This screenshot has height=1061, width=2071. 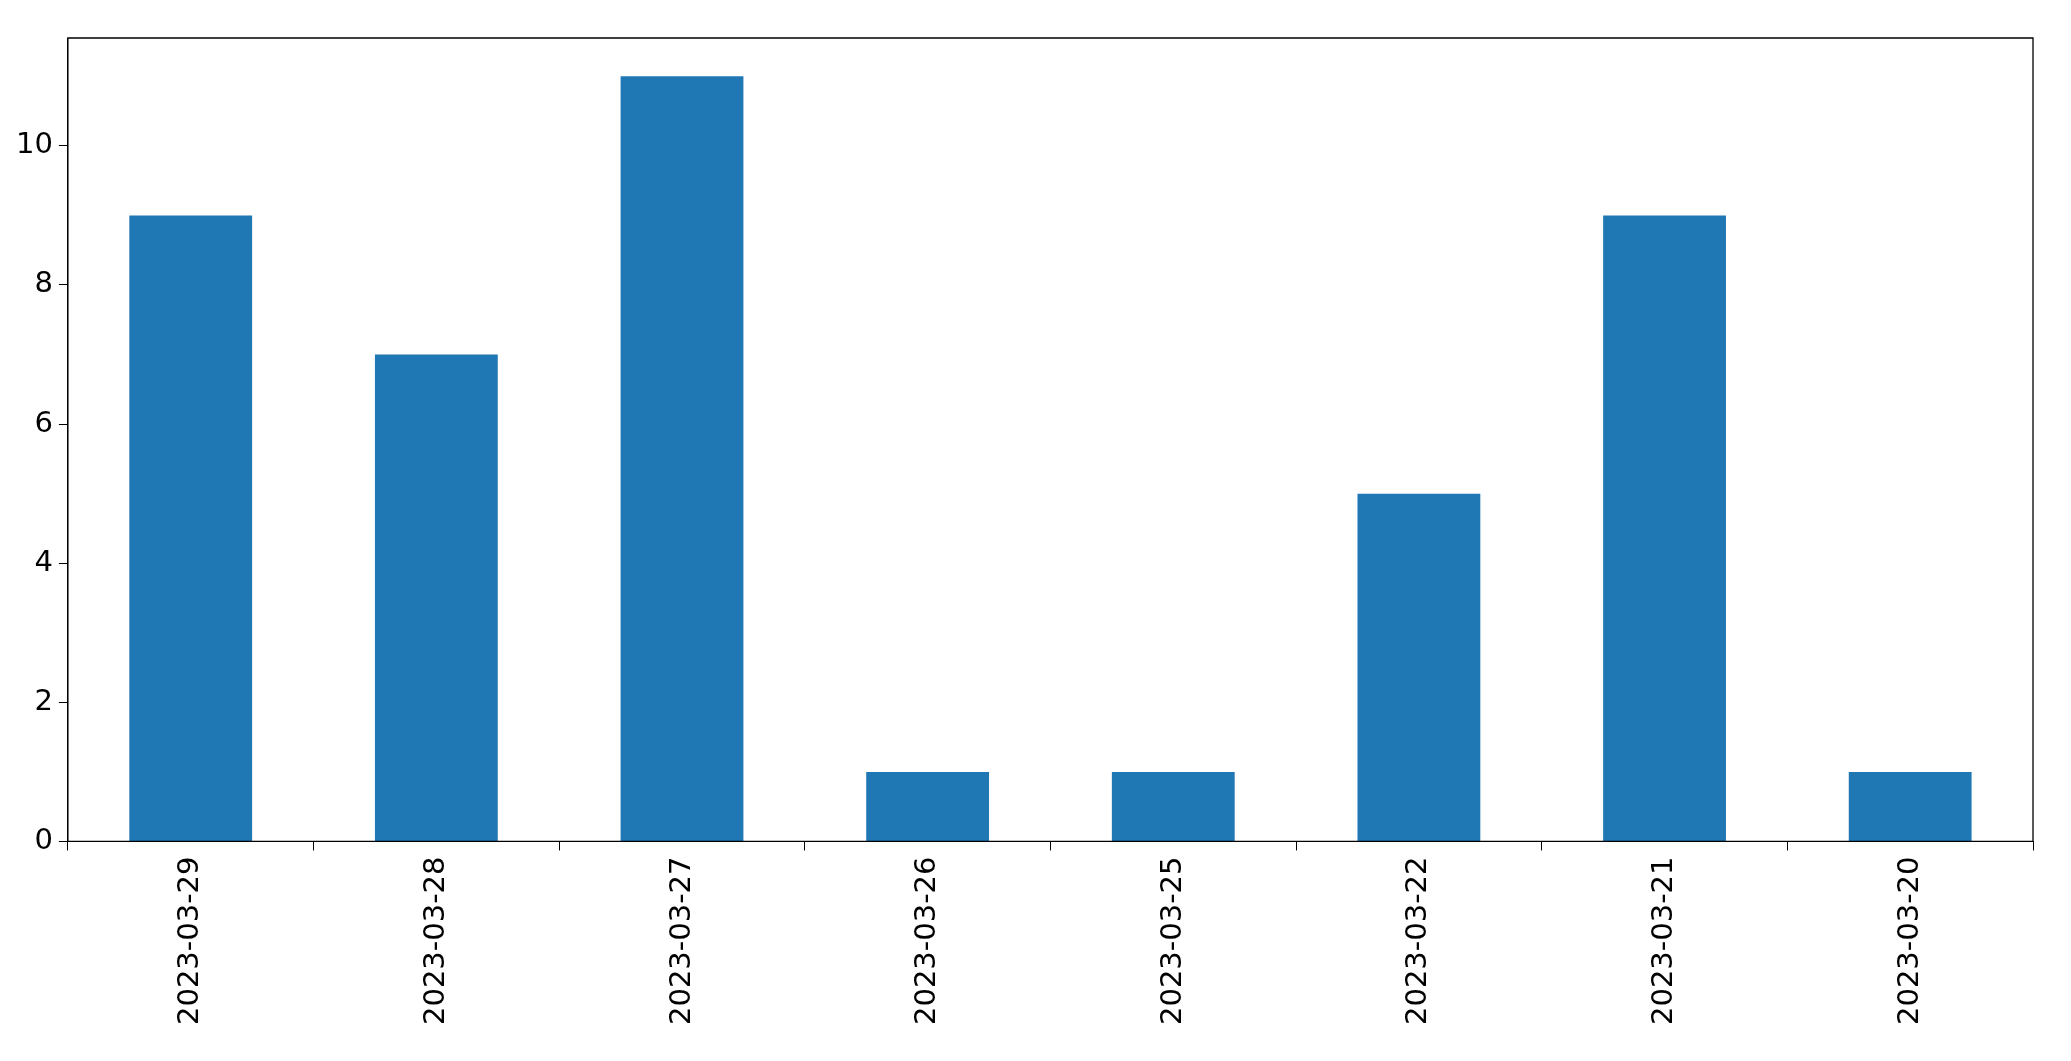 What do you see at coordinates (43, 560) in the screenshot?
I see `y-tick-label: 4` at bounding box center [43, 560].